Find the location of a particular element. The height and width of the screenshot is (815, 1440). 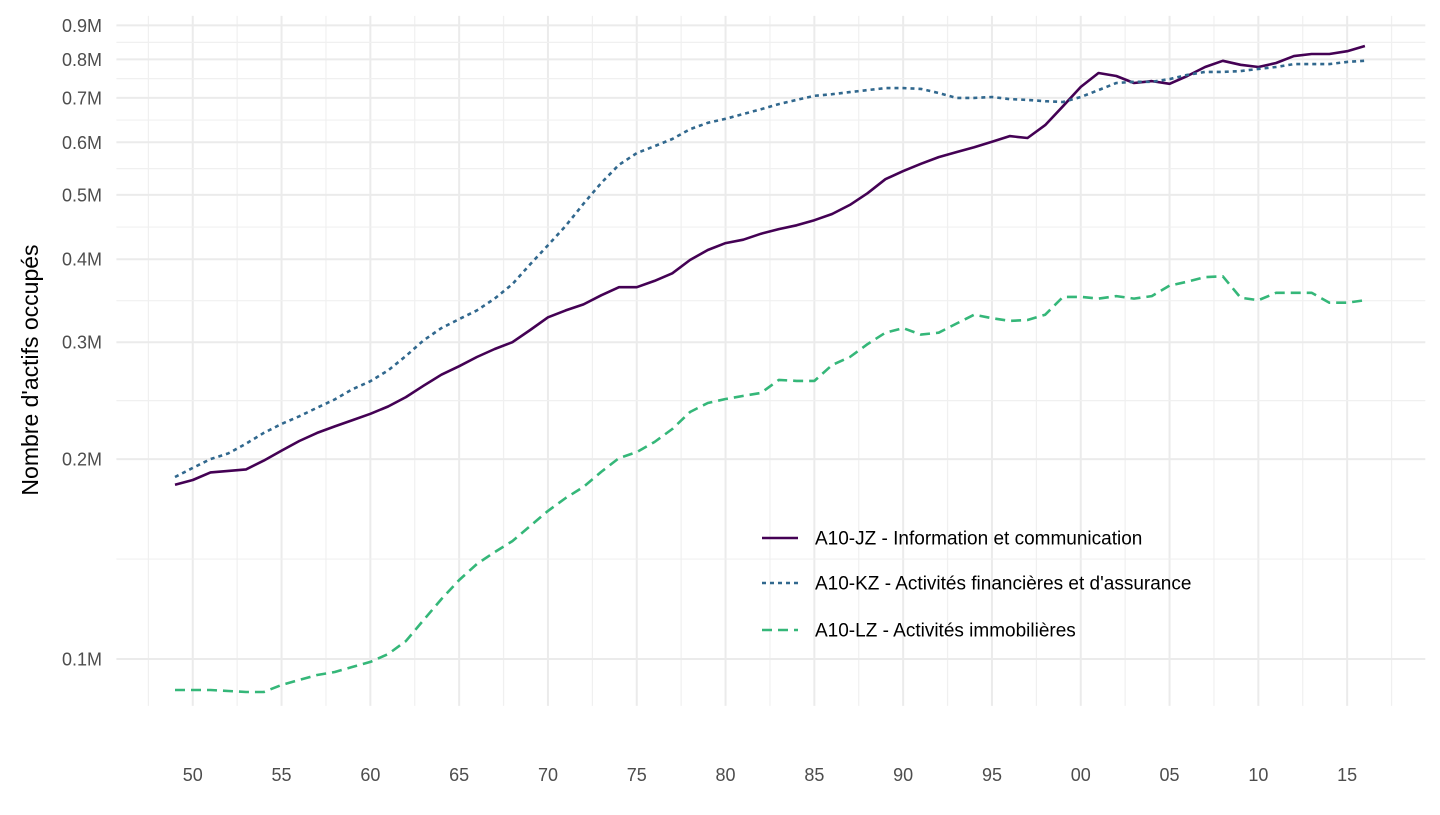

x-axis-tick-labels: 50 55 60 65 70 75 80 85 90 95 00 05 10 15 is located at coordinates (770, 775).